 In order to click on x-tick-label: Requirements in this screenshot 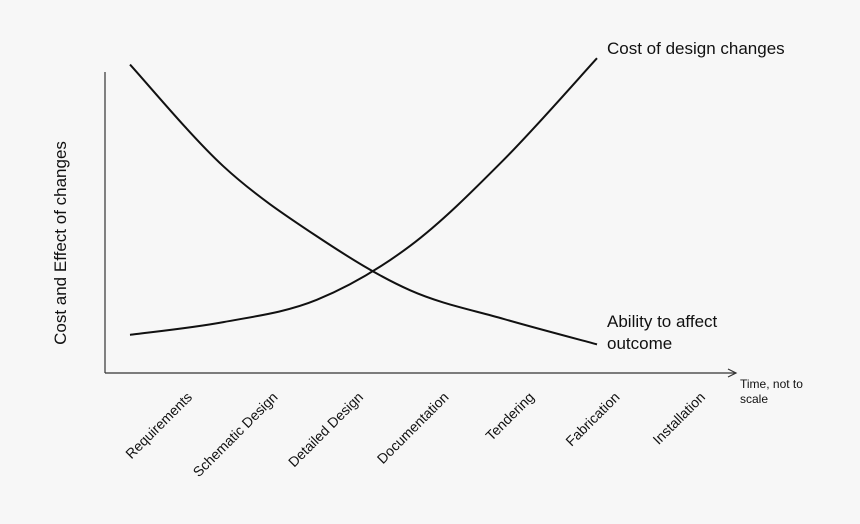, I will do `click(158, 425)`.